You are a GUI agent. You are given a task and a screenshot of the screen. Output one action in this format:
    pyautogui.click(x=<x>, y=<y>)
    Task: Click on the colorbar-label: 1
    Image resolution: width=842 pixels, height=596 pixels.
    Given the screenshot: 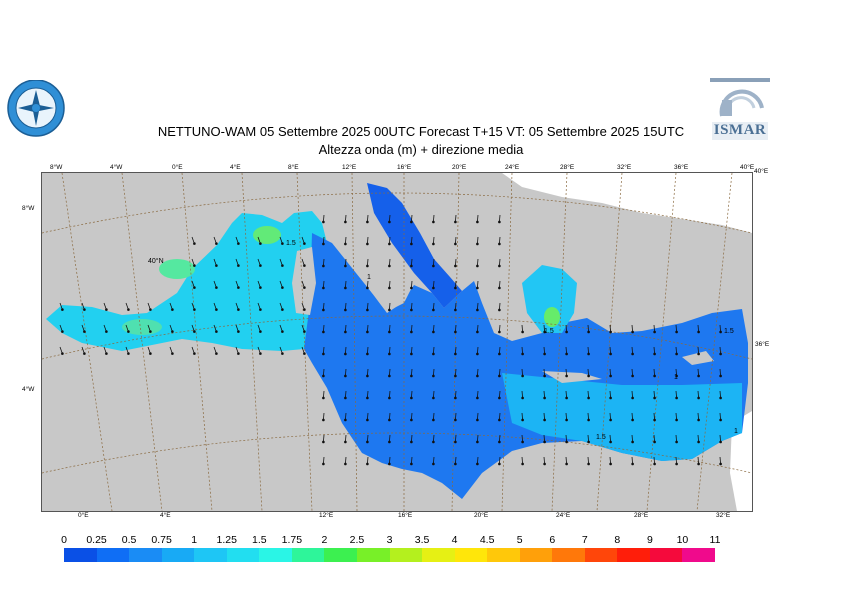 What is the action you would take?
    pyautogui.click(x=194, y=540)
    